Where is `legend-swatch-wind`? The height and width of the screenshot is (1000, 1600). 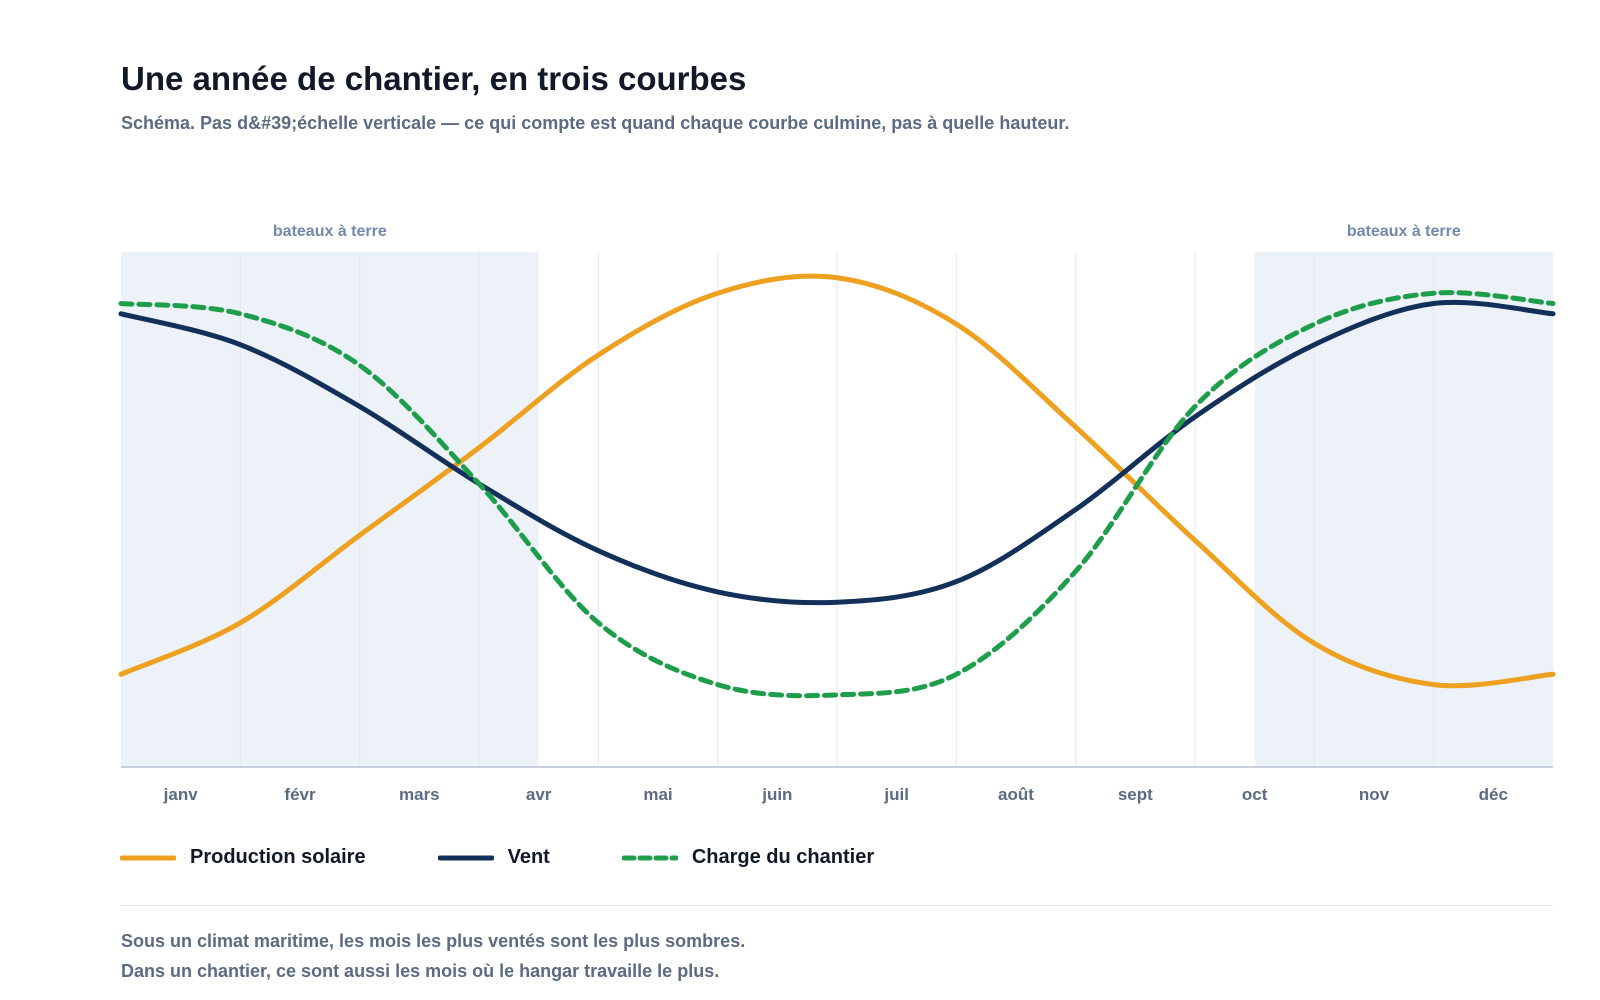 legend-swatch-wind is located at coordinates (465, 857).